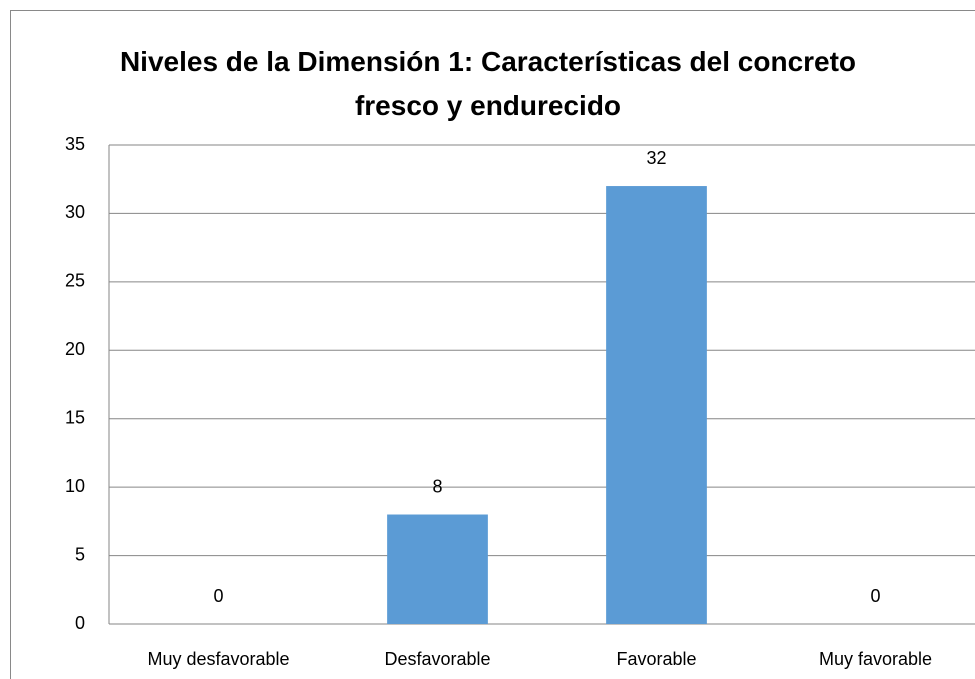 This screenshot has width=975, height=679. Describe the element at coordinates (80, 623) in the screenshot. I see `y-tick-label: 0` at that location.